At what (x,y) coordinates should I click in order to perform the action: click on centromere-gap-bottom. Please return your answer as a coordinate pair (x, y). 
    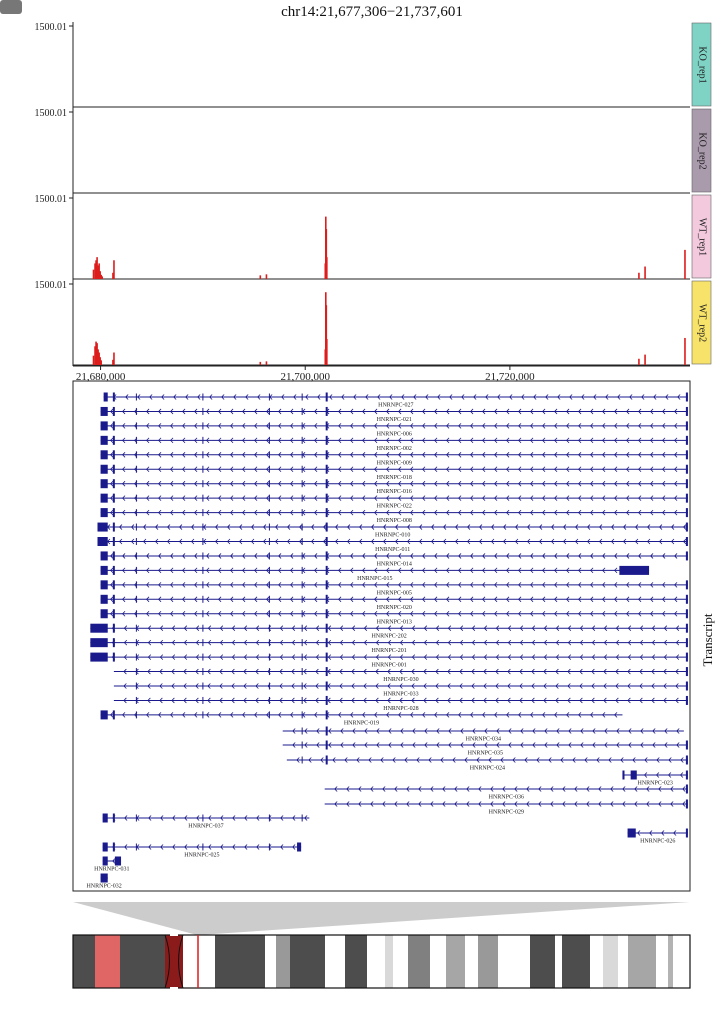
    Looking at the image, I should click on (174, 988).